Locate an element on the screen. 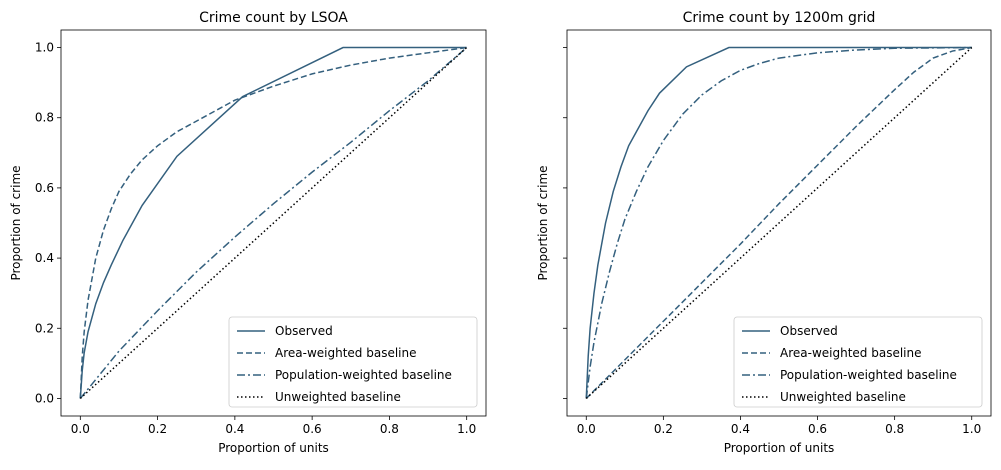  y-tick-label: 0.8 is located at coordinates (44, 118).